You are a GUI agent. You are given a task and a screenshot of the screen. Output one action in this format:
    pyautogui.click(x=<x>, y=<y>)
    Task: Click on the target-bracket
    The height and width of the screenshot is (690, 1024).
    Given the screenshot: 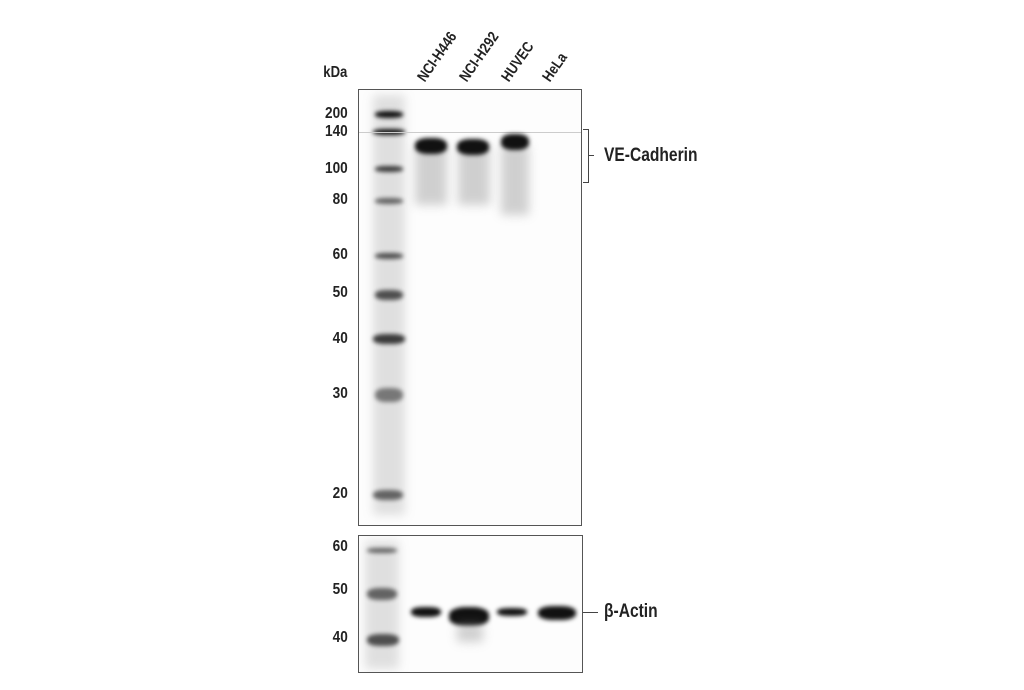 What is the action you would take?
    pyautogui.click(x=586, y=156)
    